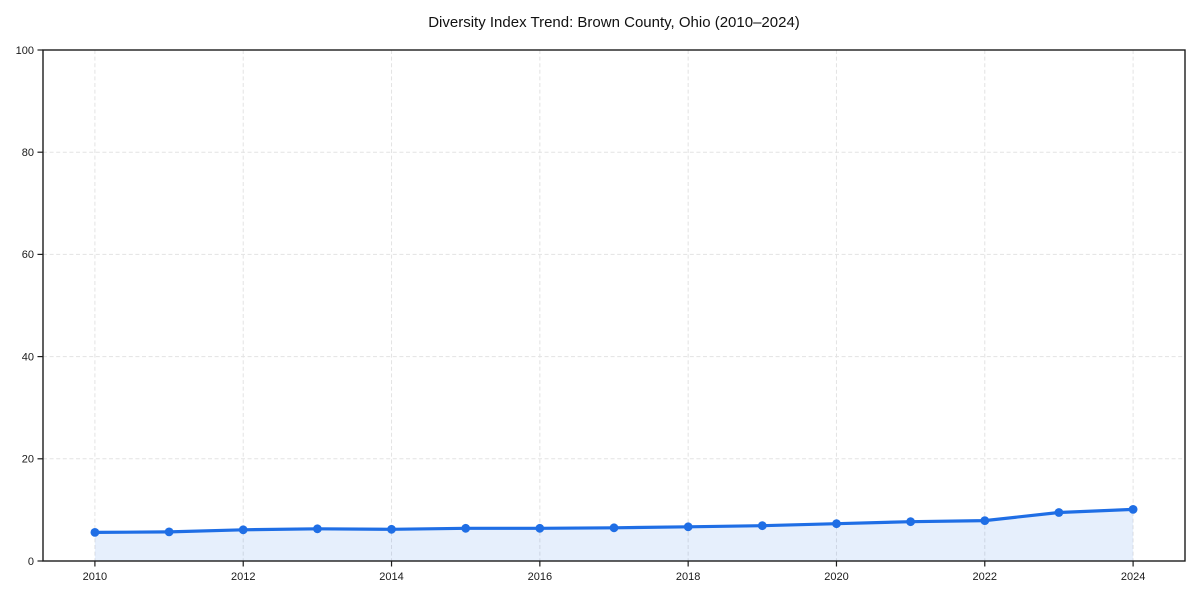  What do you see at coordinates (95, 577) in the screenshot?
I see `x-tick-label-2010: 2010` at bounding box center [95, 577].